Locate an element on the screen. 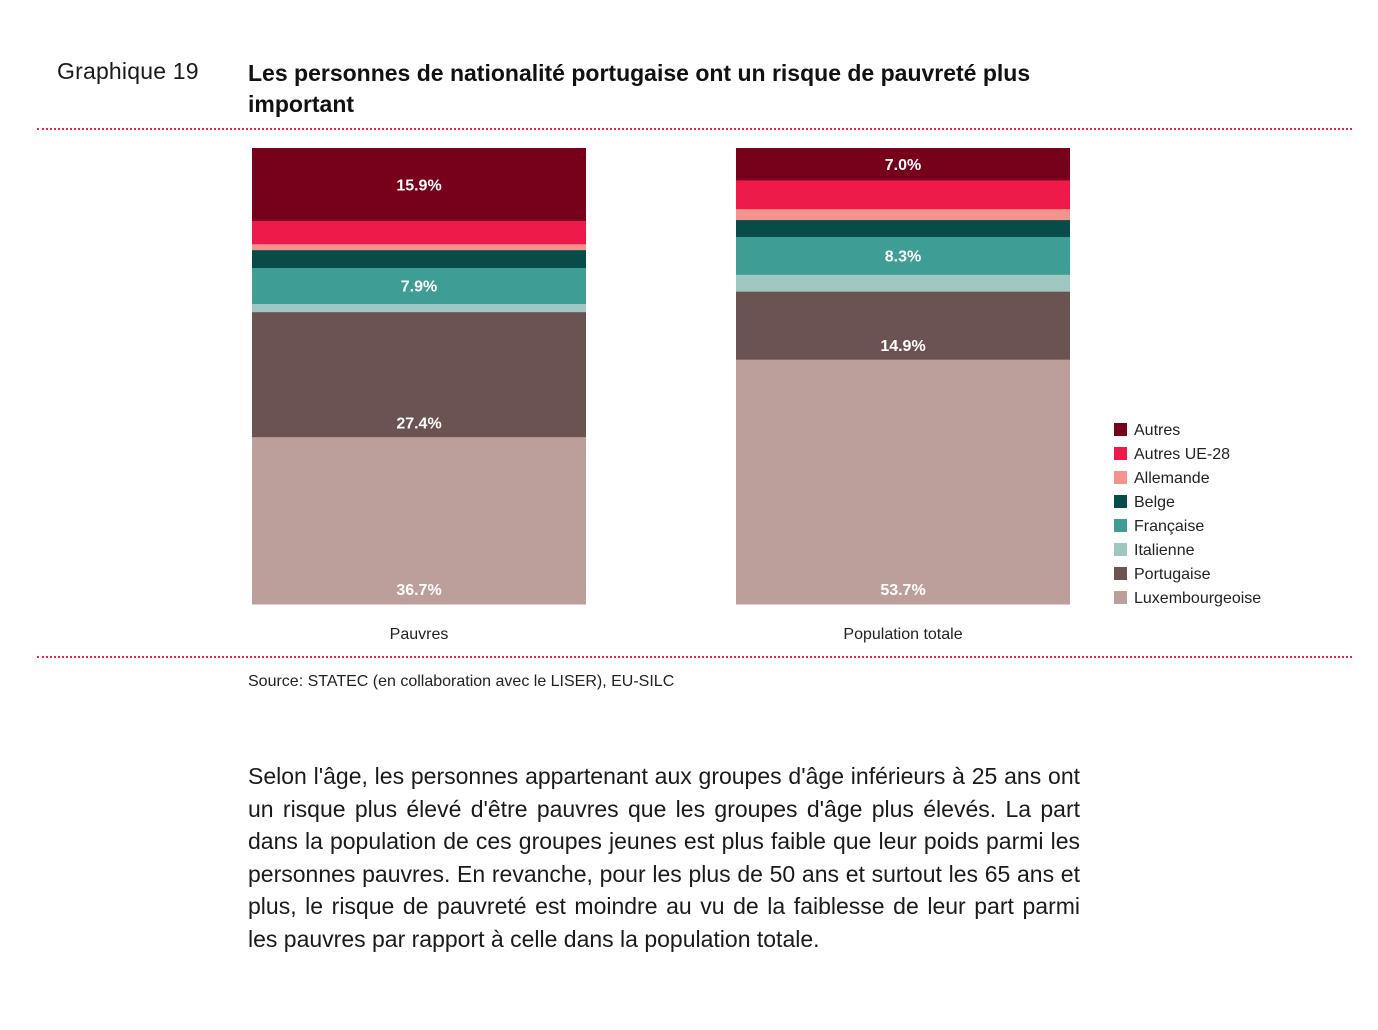 The width and height of the screenshot is (1378, 1030). legend-label: Allemande is located at coordinates (1172, 478).